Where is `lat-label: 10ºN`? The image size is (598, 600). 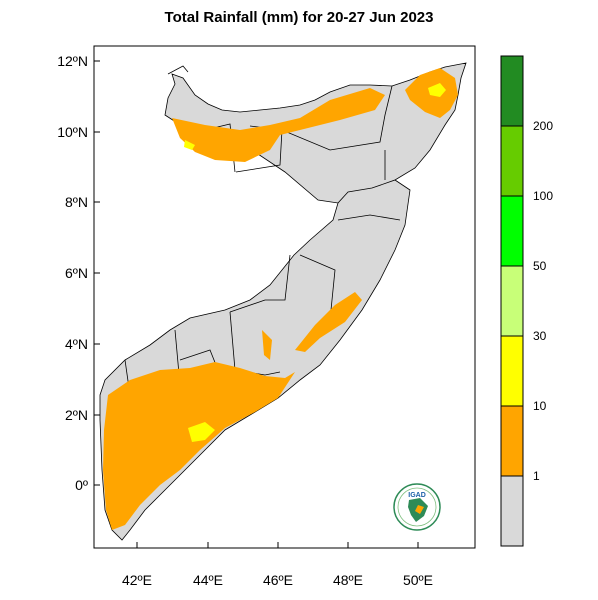 lat-label: 10ºN is located at coordinates (72, 132).